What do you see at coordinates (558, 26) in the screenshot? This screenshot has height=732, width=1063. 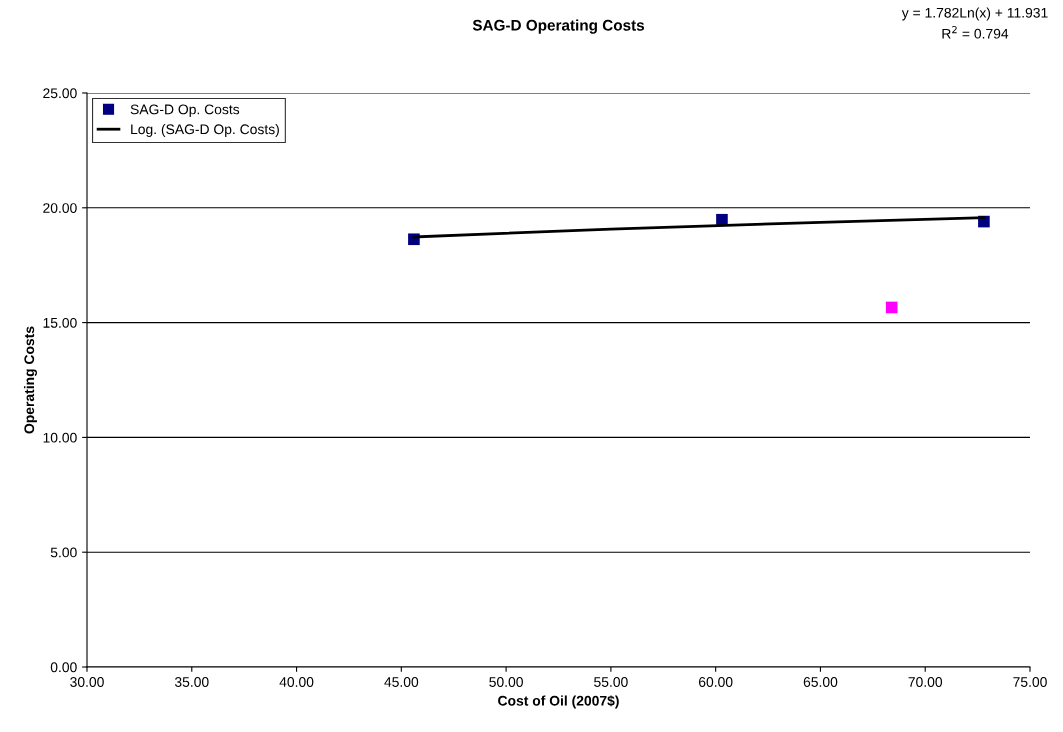 I see `chart-title: SAG-D Operating Costs` at bounding box center [558, 26].